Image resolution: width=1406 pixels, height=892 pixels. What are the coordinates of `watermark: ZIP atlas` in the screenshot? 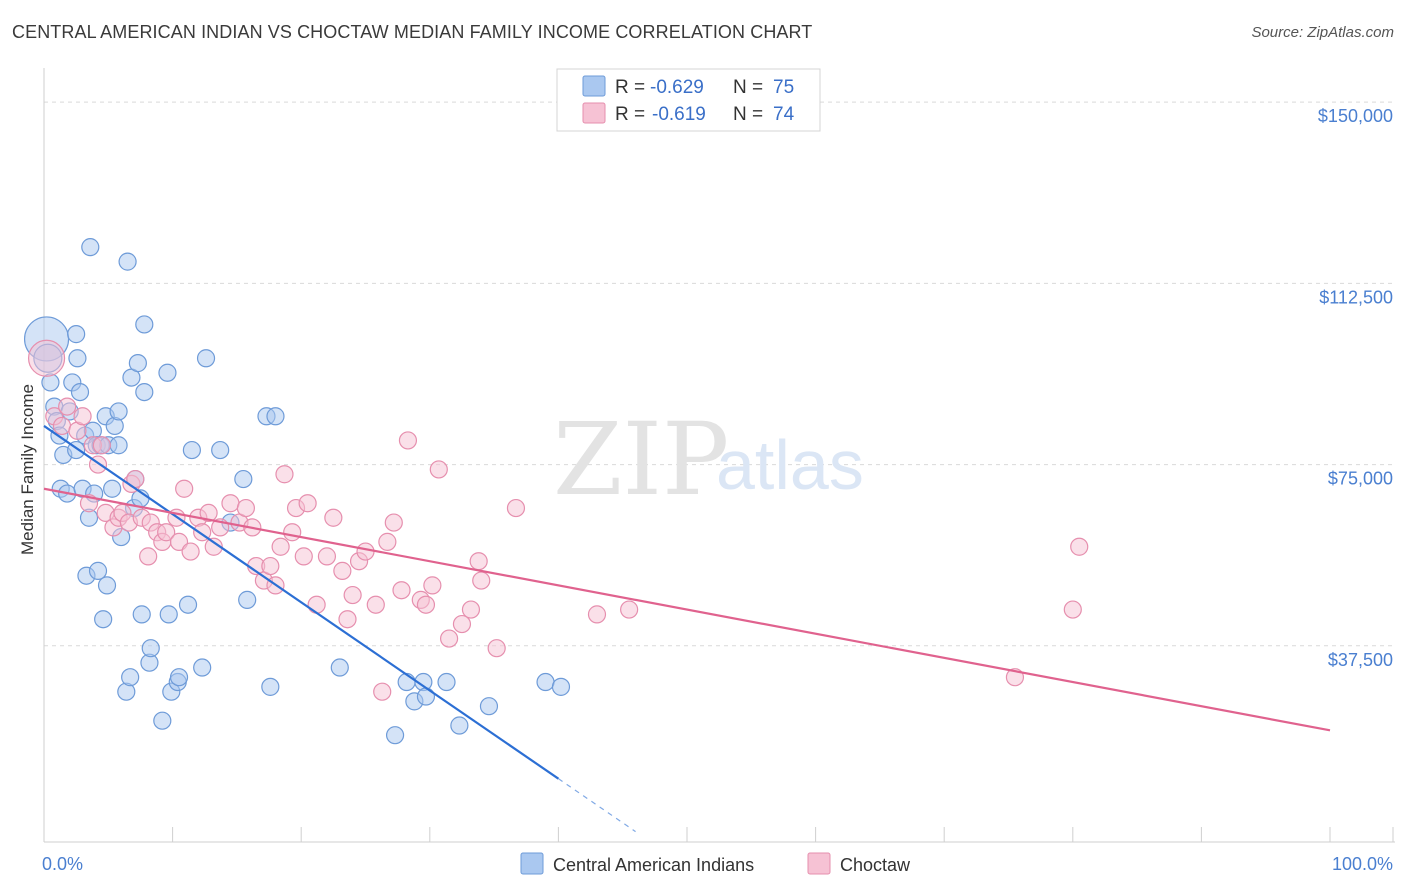 It's located at (708, 459).